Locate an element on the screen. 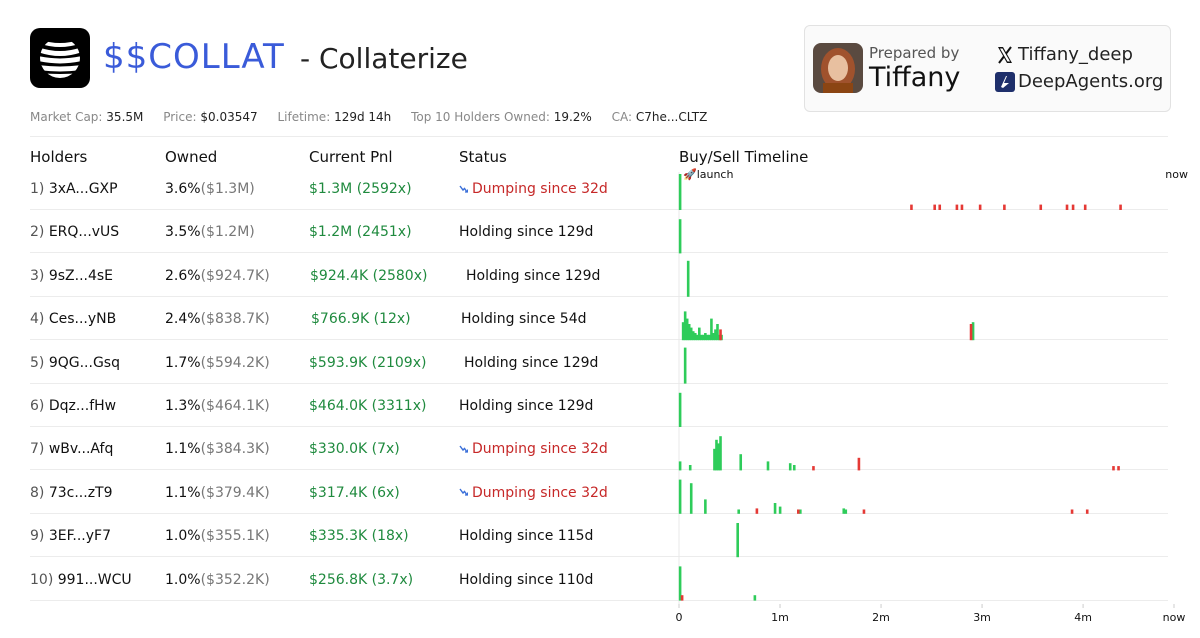  holder-address-text: 9sZ...4sE is located at coordinates (81, 275).